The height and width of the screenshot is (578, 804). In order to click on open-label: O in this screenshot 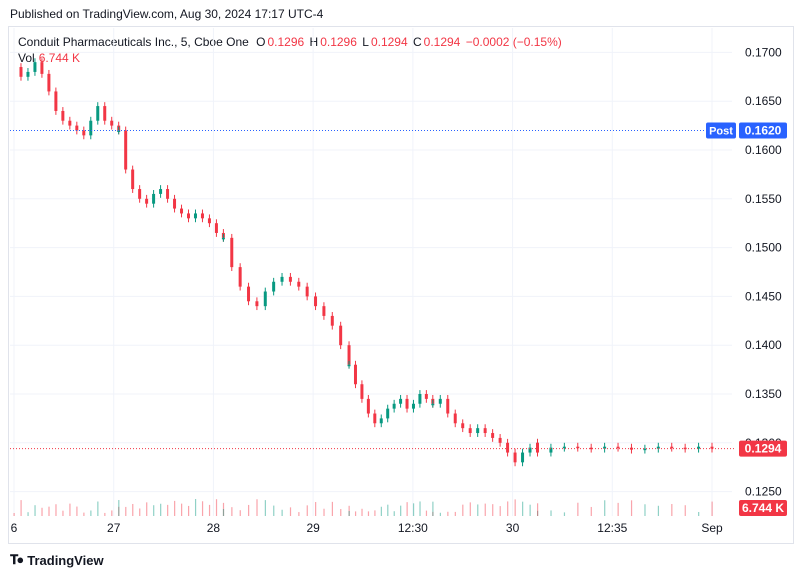, I will do `click(261, 42)`.